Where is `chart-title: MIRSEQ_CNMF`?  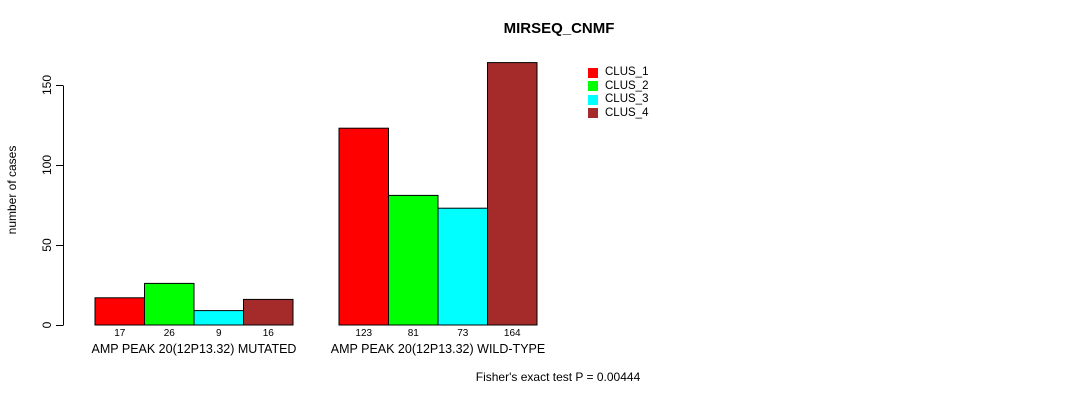 chart-title: MIRSEQ_CNMF is located at coordinates (559, 28).